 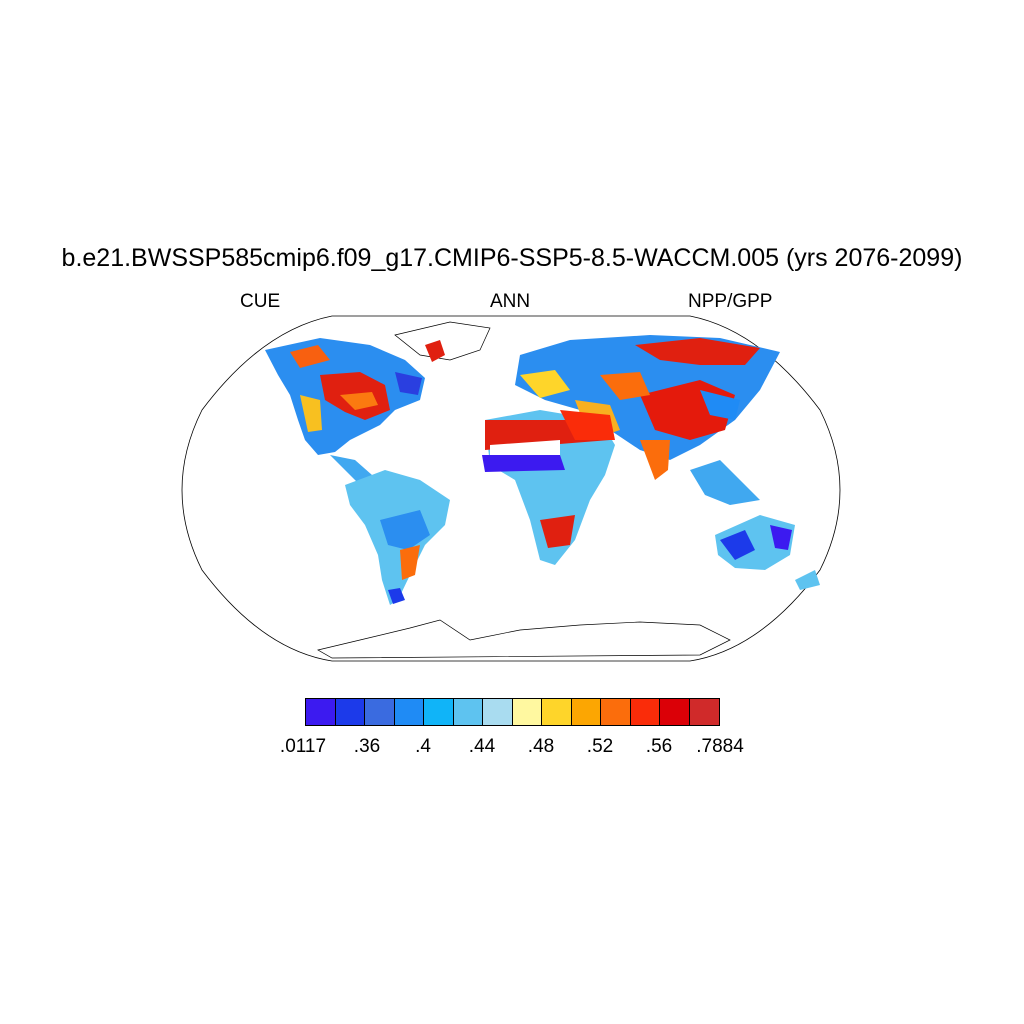 What do you see at coordinates (442, 341) in the screenshot?
I see `greenland` at bounding box center [442, 341].